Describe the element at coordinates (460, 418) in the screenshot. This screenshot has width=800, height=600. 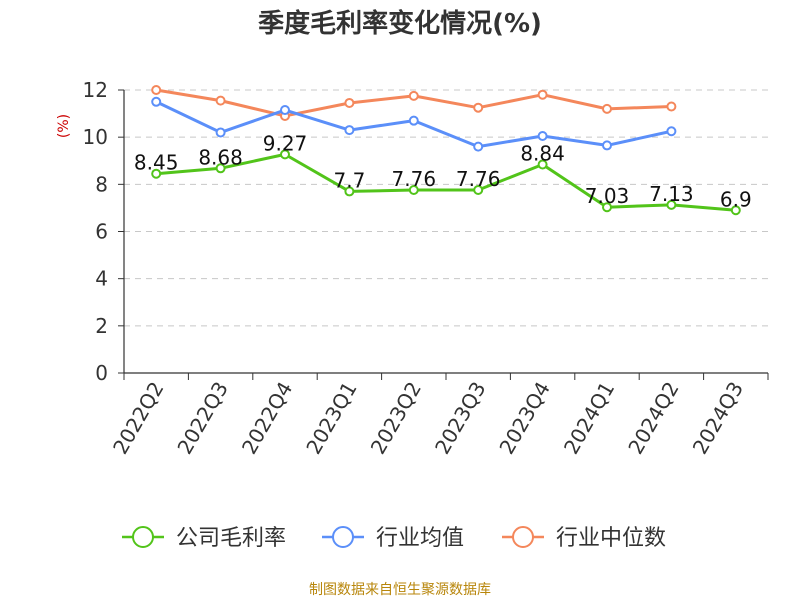
I see `x-tick-label: 2023Q3` at that location.